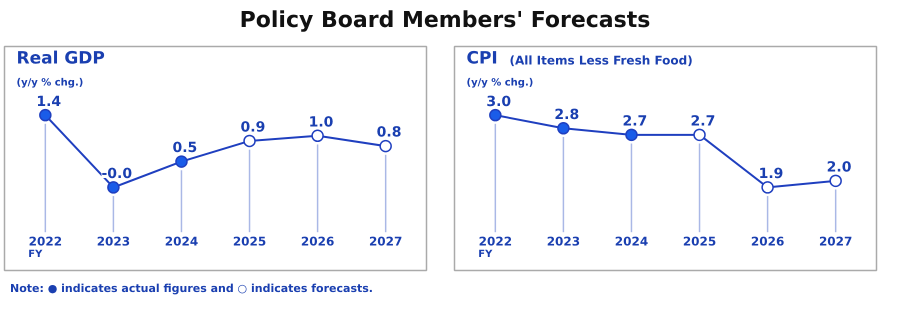  What do you see at coordinates (567, 114) in the screenshot?
I see `data-label: 2.8` at bounding box center [567, 114].